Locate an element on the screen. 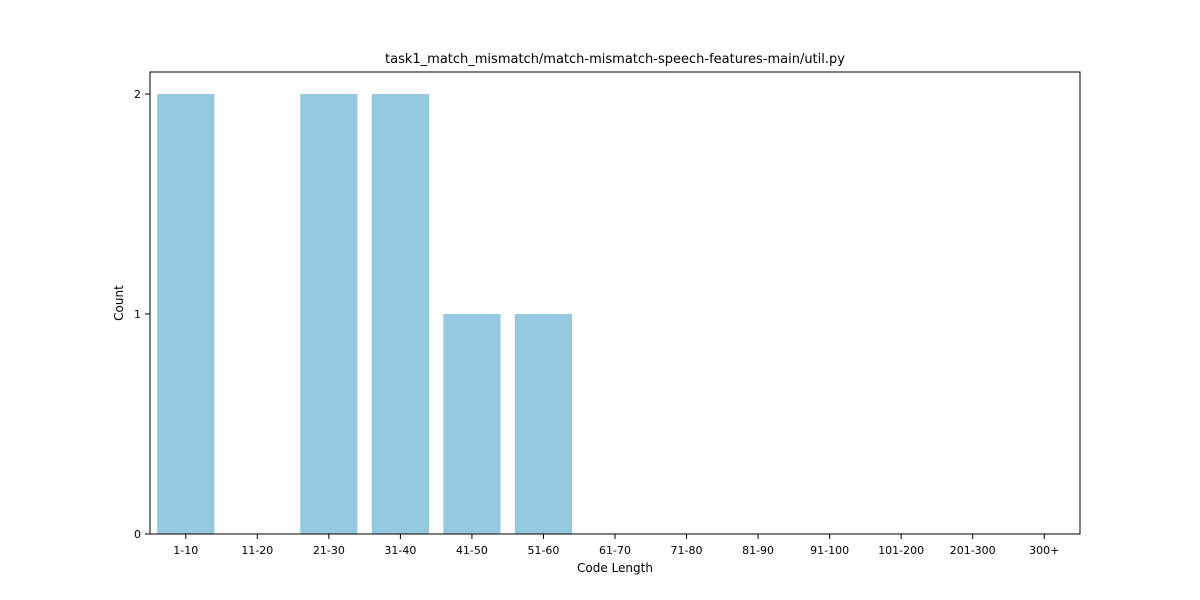 The image size is (1200, 600). y-tick-label: 1 is located at coordinates (137, 314).